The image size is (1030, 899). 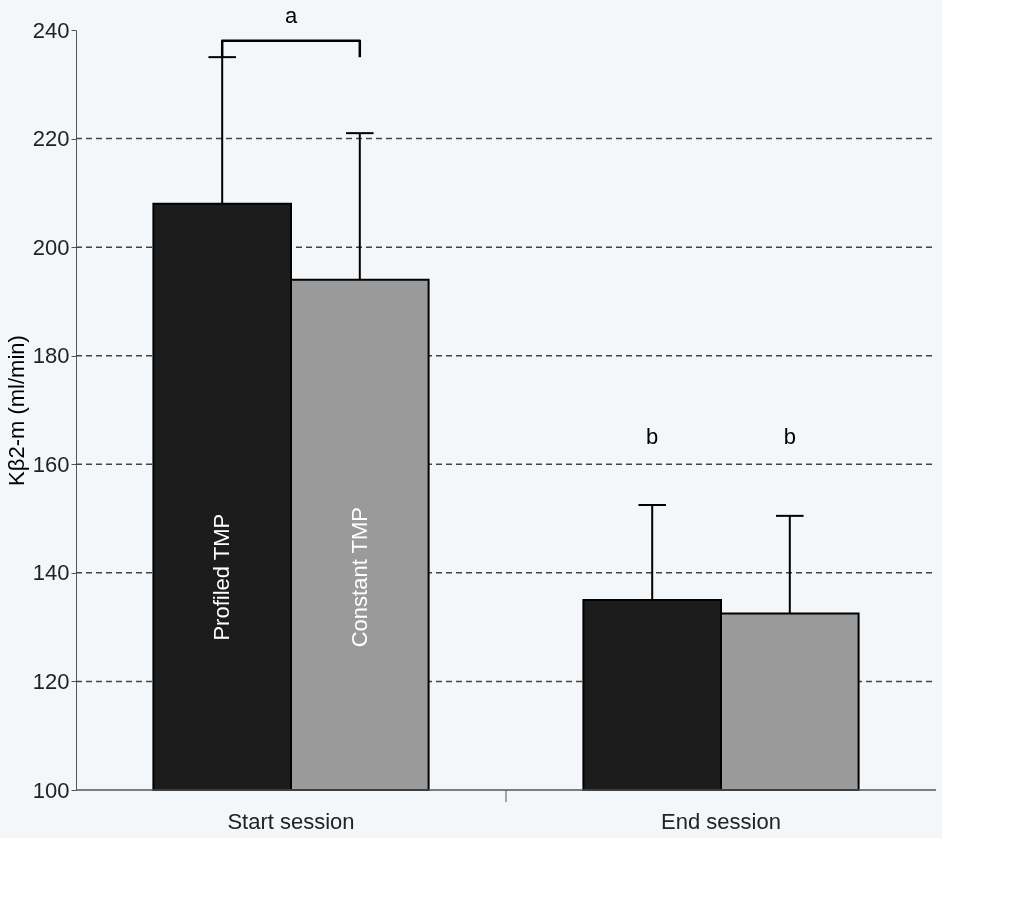 I want to click on y-tick-label: 200, so click(x=51, y=247).